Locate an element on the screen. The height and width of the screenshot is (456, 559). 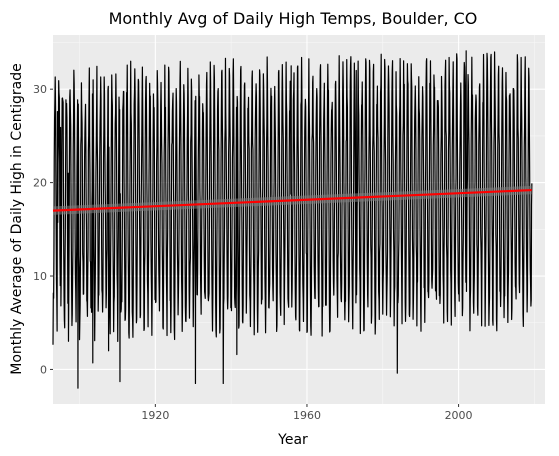
linear-fit-line is located at coordinates (292, 200).